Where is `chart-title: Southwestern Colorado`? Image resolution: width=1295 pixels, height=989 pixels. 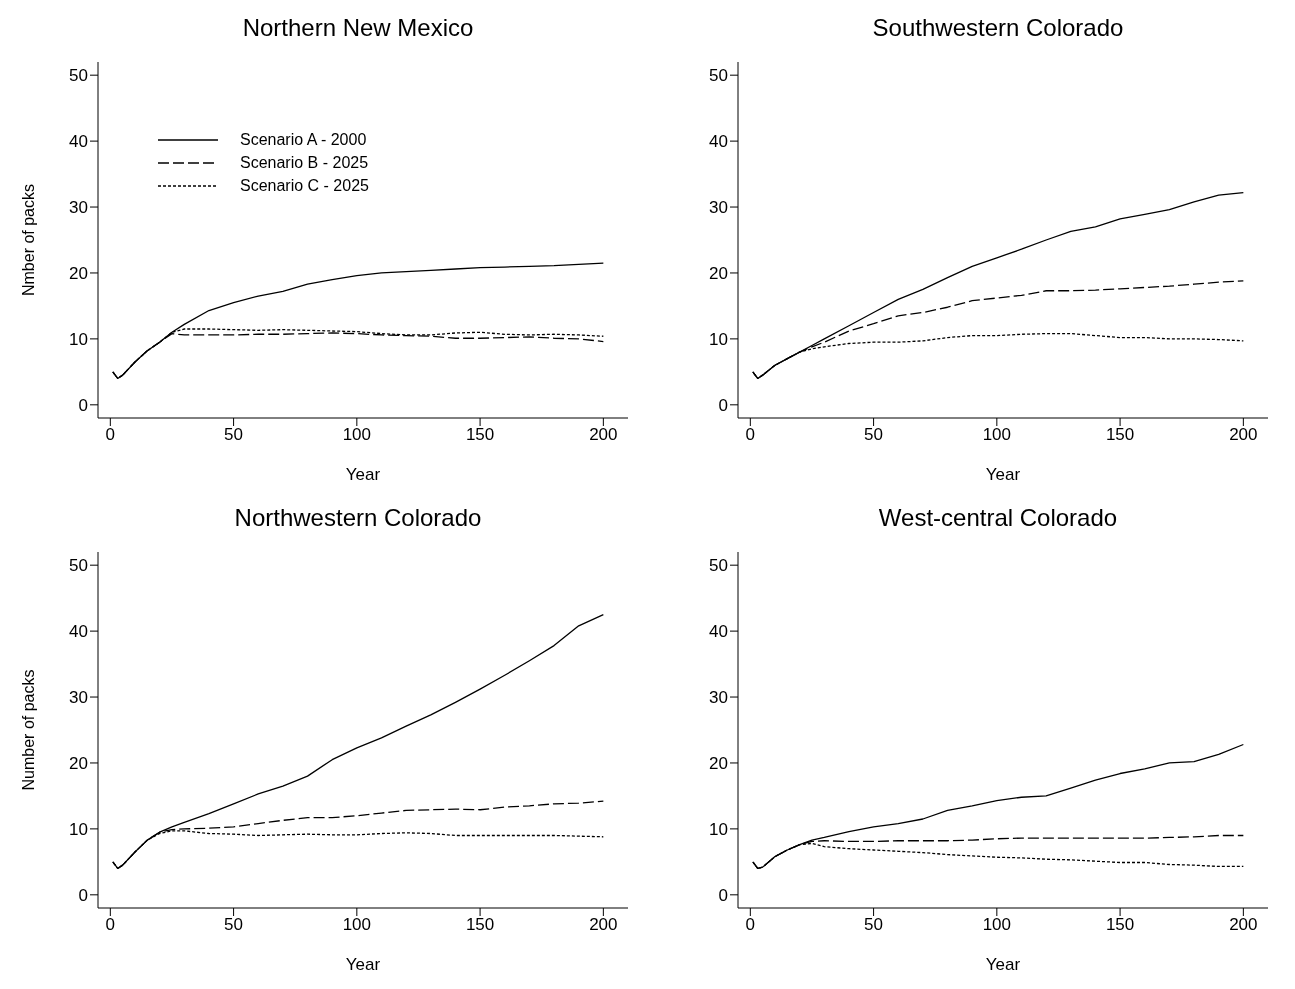 chart-title: Southwestern Colorado is located at coordinates (998, 28).